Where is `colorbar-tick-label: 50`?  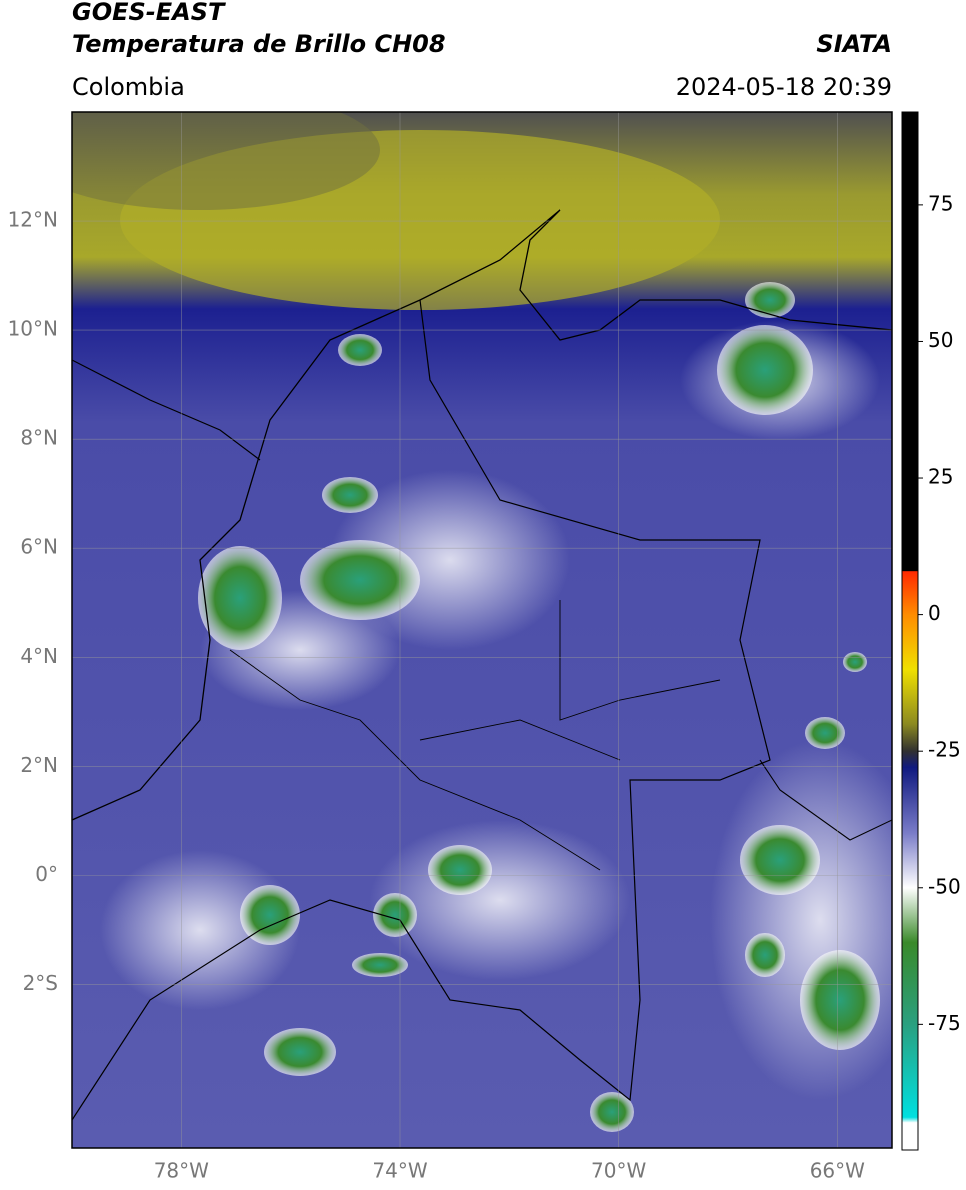 colorbar-tick-label: 50 is located at coordinates (940, 340).